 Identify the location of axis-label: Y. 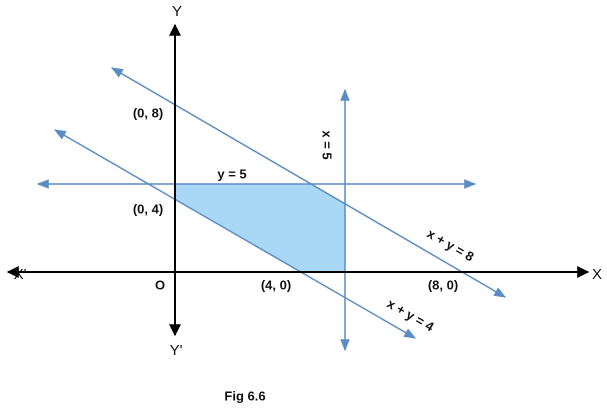
(177, 11).